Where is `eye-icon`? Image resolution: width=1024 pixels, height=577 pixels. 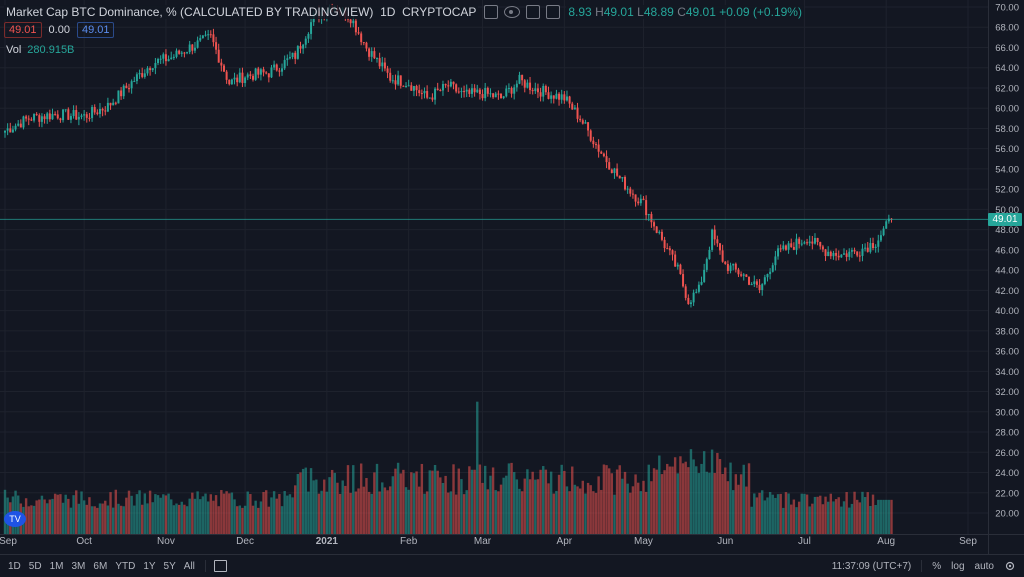 eye-icon is located at coordinates (512, 12).